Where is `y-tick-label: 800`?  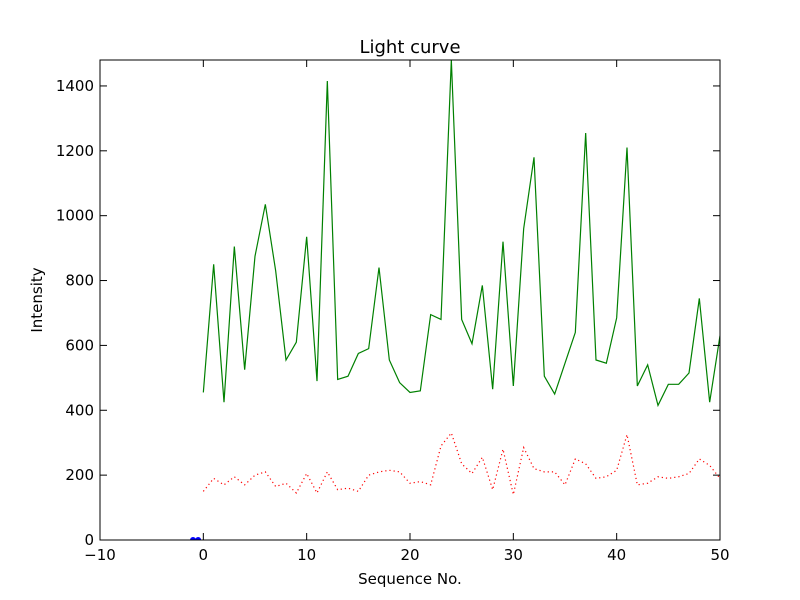 y-tick-label: 800 is located at coordinates (79, 281).